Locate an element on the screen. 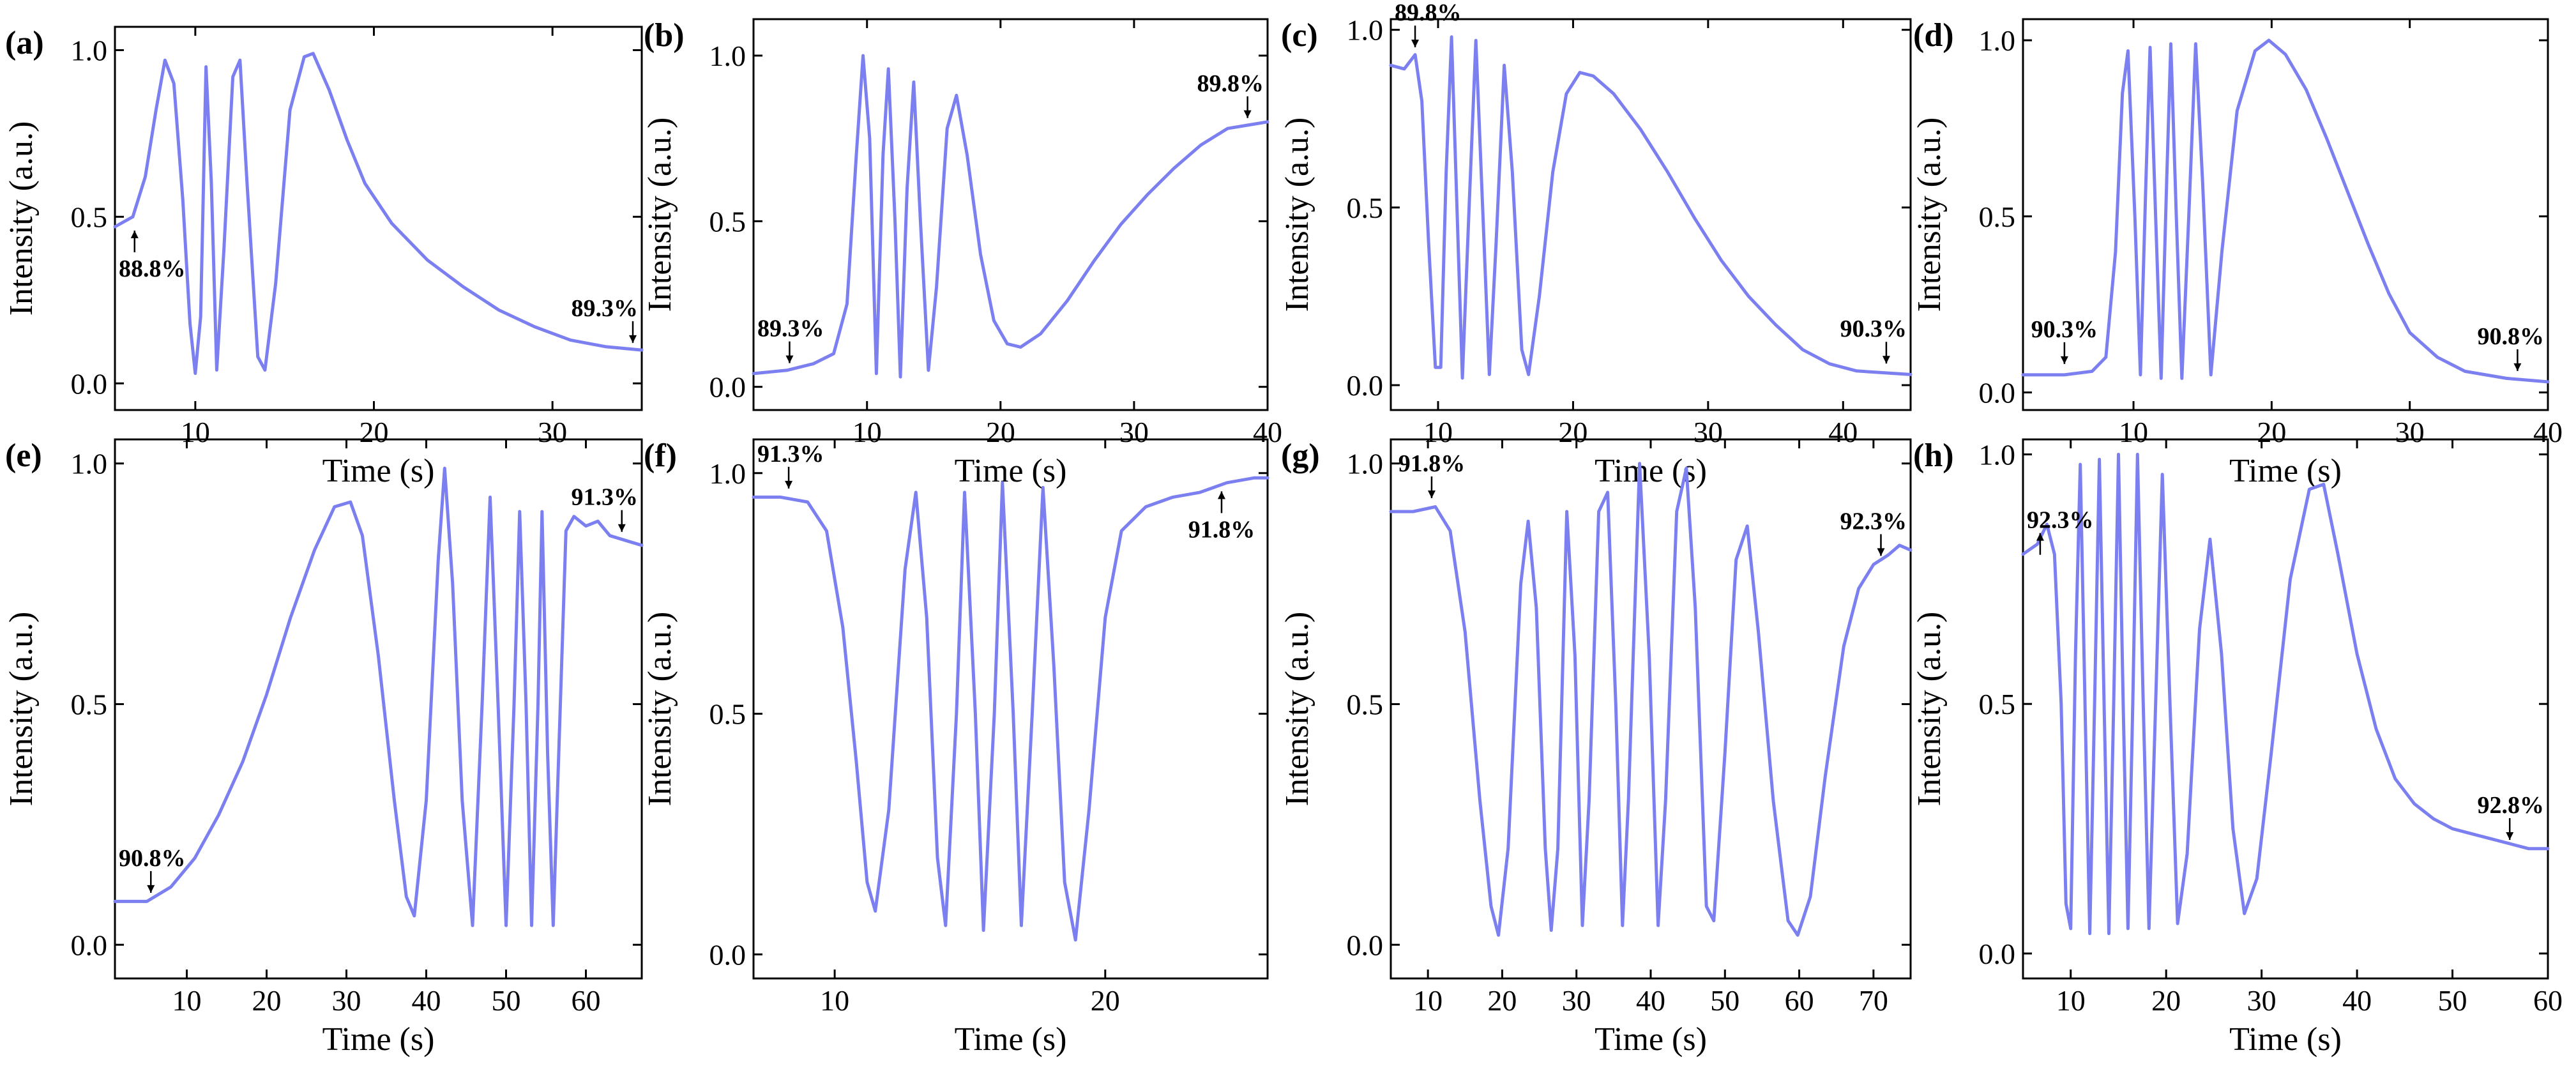 The height and width of the screenshot is (1080, 2576). annotation-label: 91.3% is located at coordinates (790, 454).